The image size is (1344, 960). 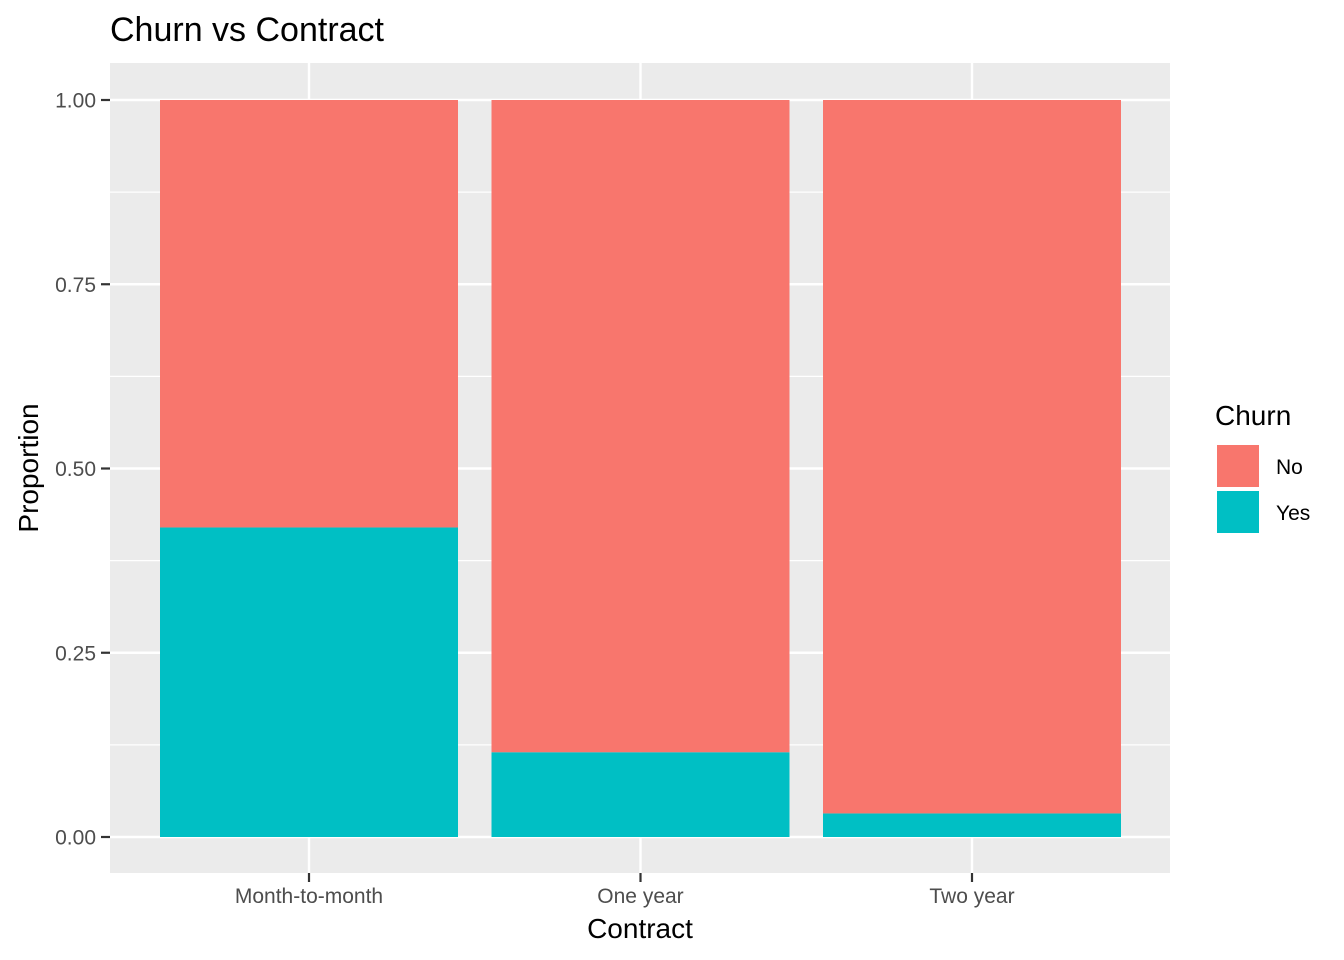 I want to click on legend-swatch-no, so click(x=1238, y=466).